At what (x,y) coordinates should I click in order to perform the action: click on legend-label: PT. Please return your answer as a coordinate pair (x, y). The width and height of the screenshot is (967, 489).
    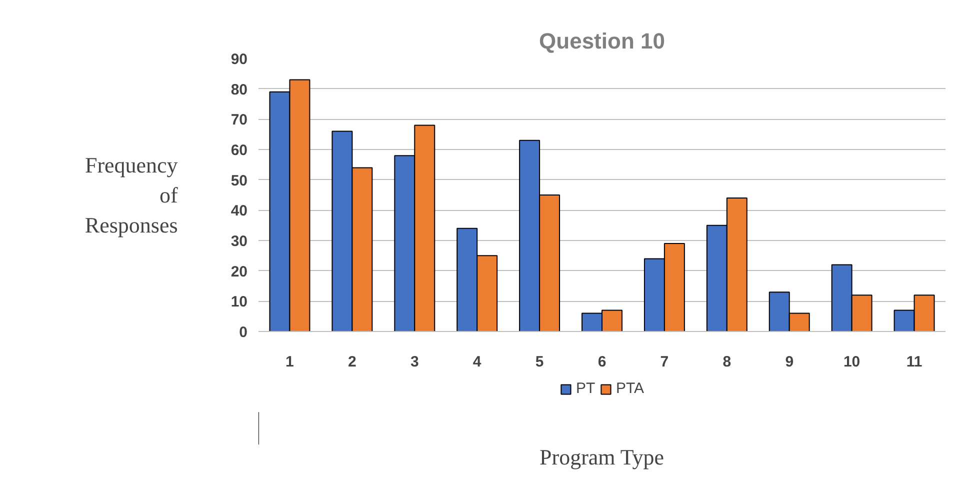
    Looking at the image, I should click on (586, 388).